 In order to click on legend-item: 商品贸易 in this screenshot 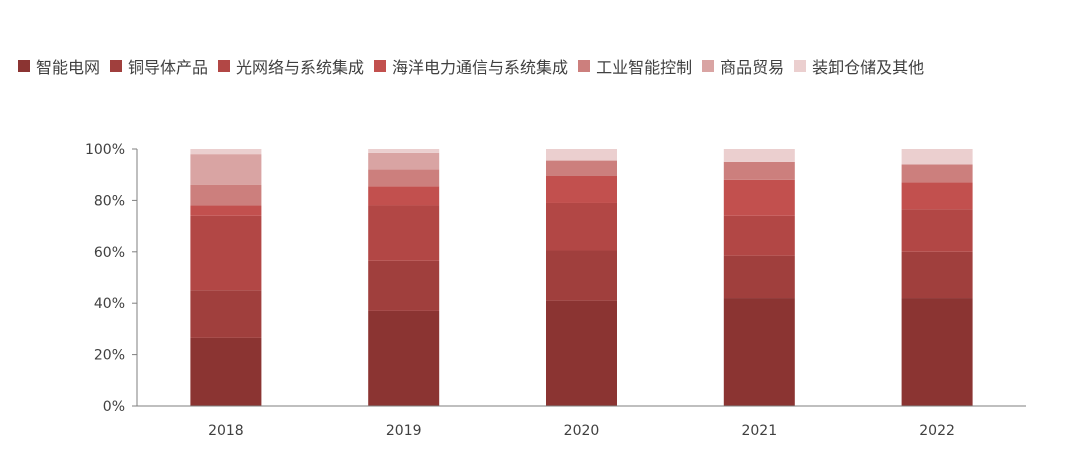, I will do `click(743, 66)`.